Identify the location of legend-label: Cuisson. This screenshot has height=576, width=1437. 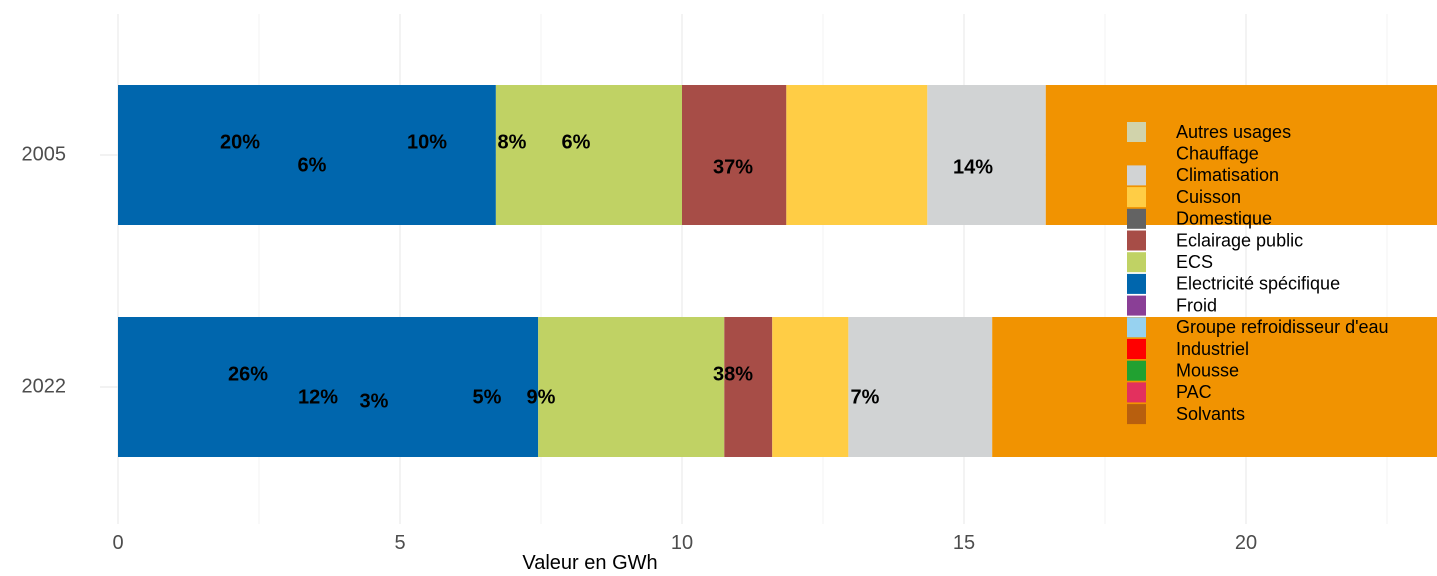
(1208, 197).